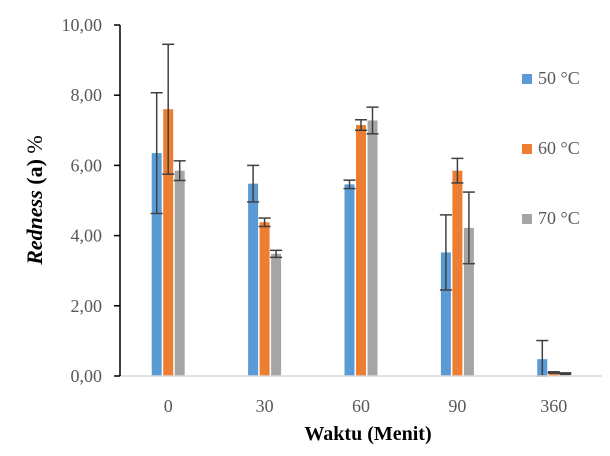  What do you see at coordinates (87, 165) in the screenshot?
I see `y-tick-label: 6,00` at bounding box center [87, 165].